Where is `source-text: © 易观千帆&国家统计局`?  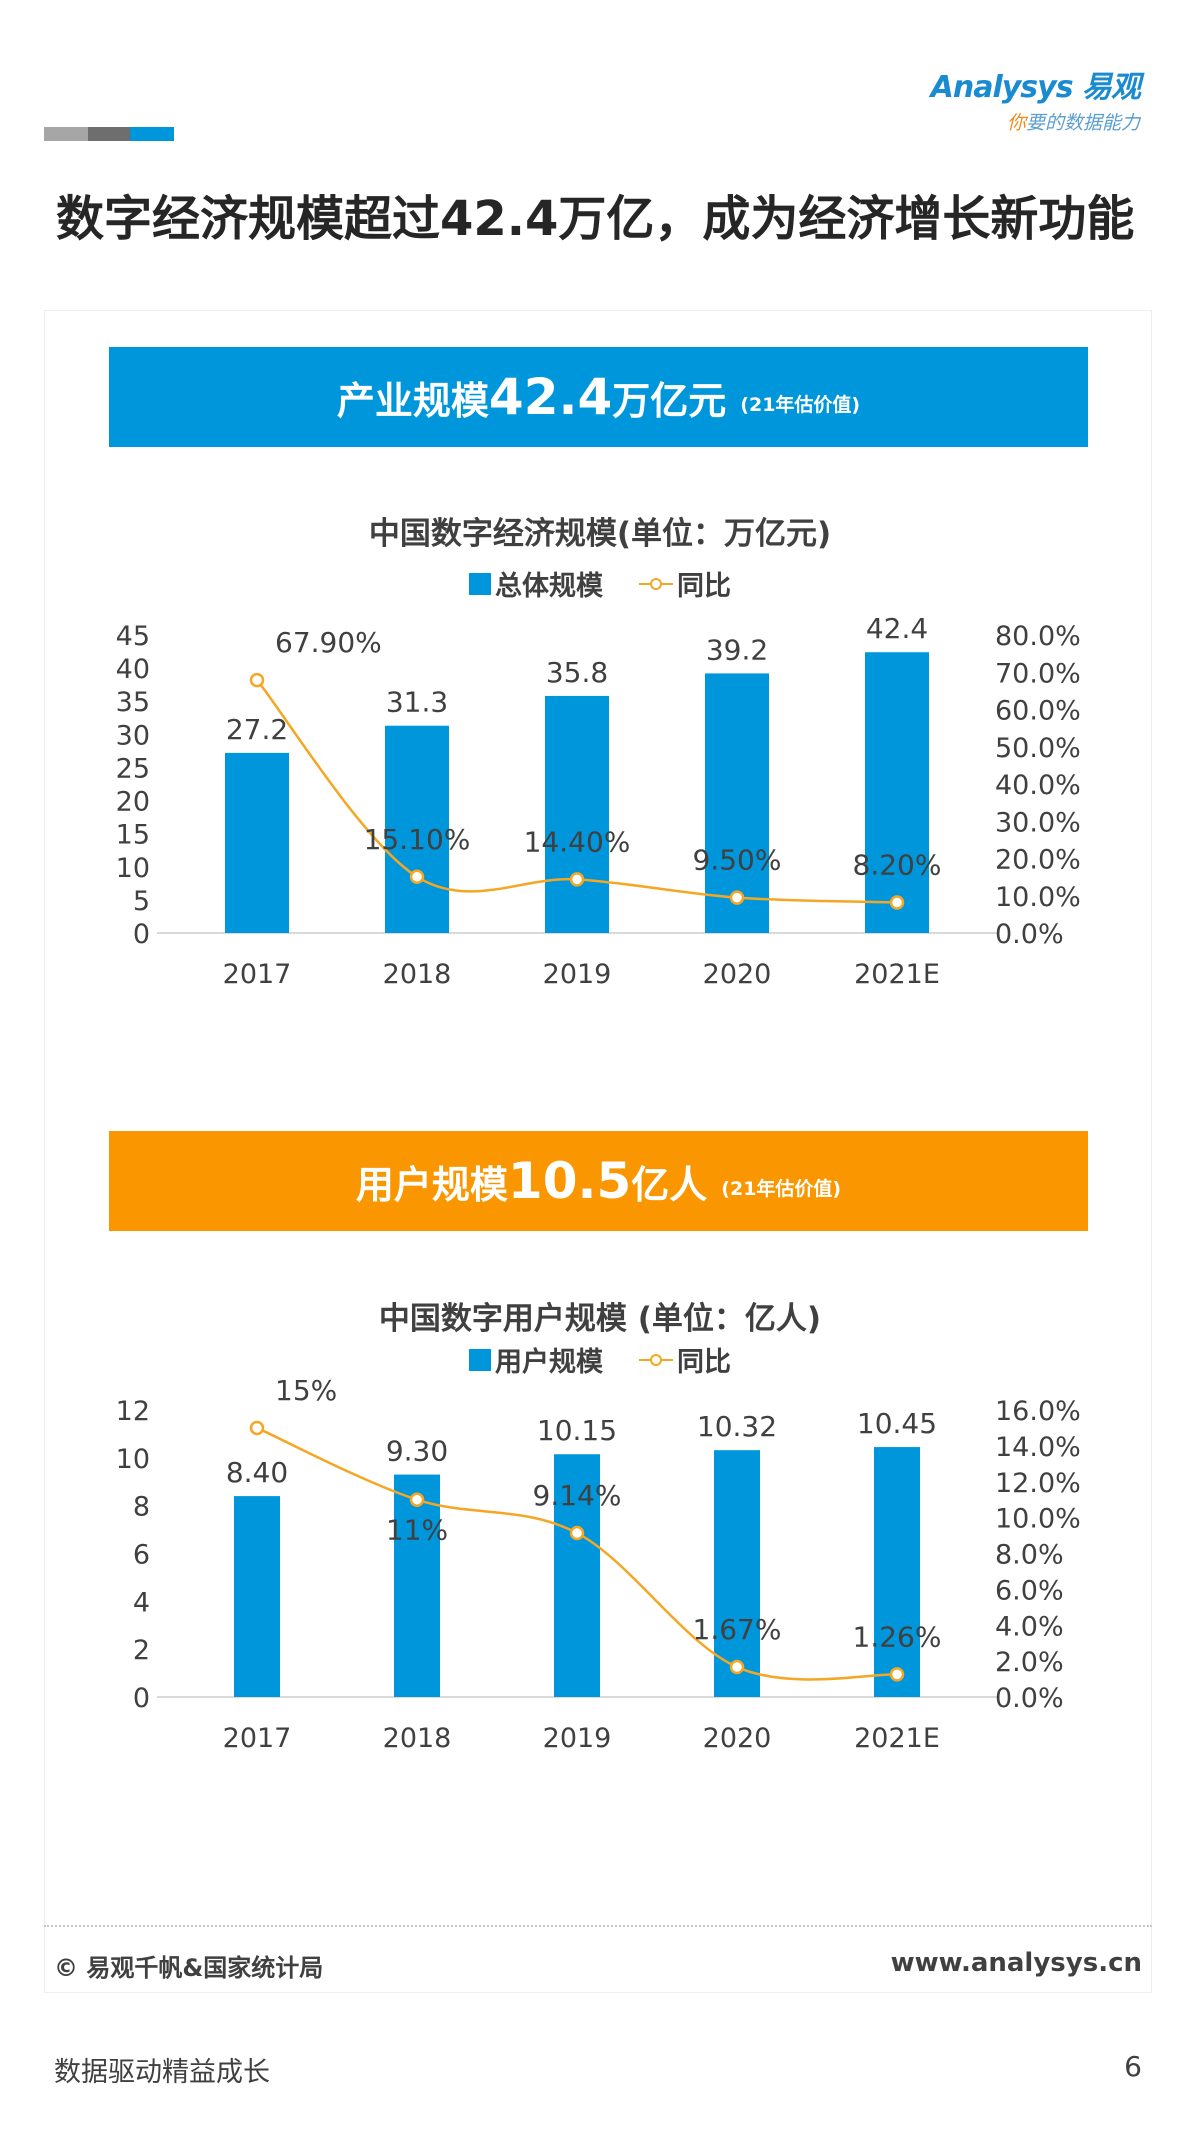 source-text: © 易观千帆&国家统计局 is located at coordinates (189, 1968).